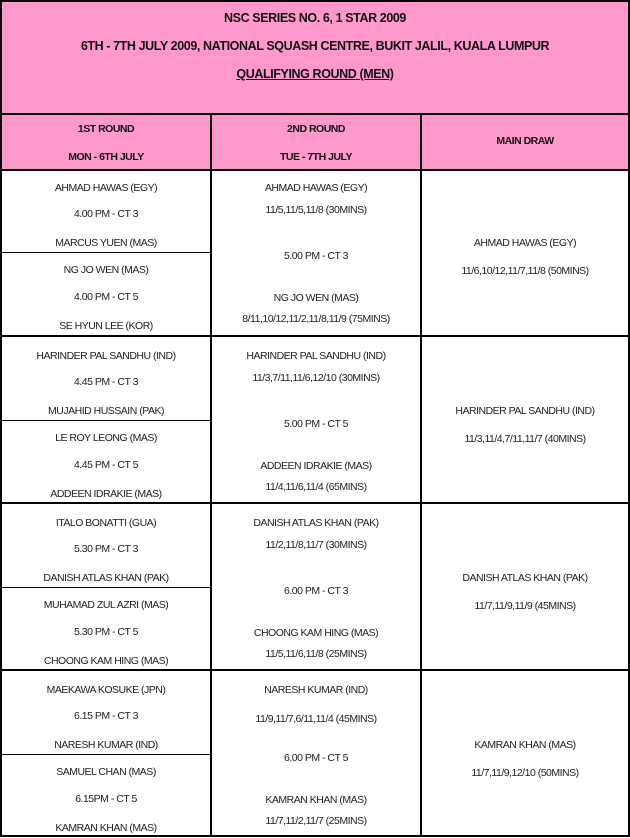 This screenshot has height=838, width=630. I want to click on r1-player-1: HARINDER PAL SANDHU (IND), so click(106, 356).